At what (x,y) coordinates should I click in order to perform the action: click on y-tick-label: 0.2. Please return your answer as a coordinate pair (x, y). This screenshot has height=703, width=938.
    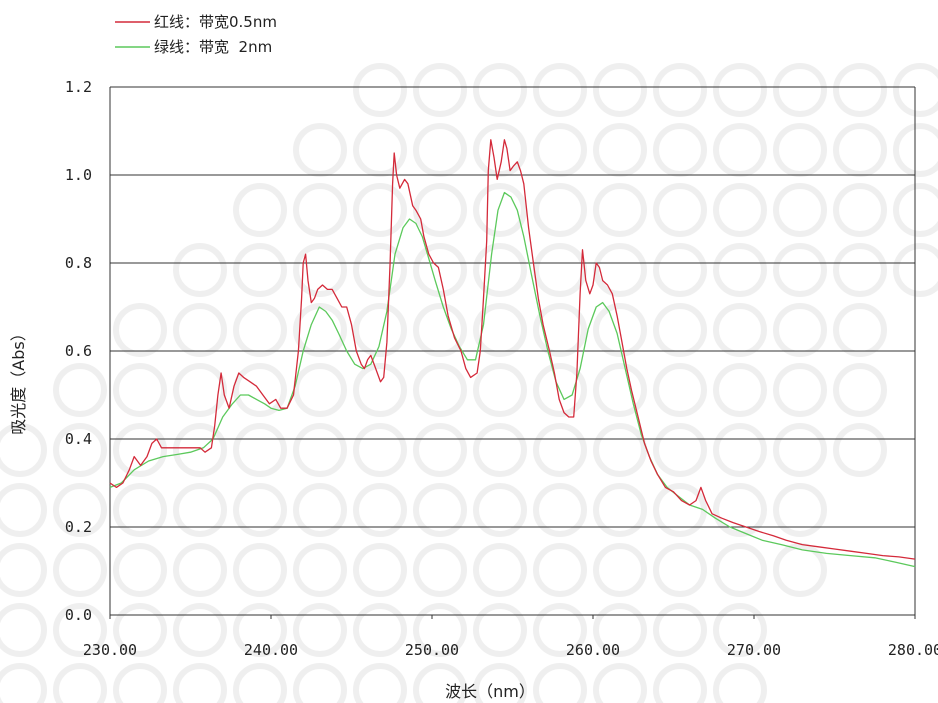
    Looking at the image, I should click on (78, 527).